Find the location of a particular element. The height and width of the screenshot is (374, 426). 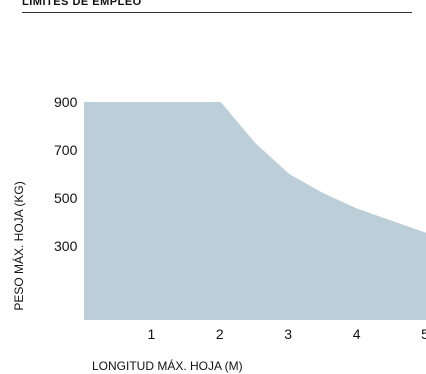

x-tick-label: 1 is located at coordinates (152, 334).